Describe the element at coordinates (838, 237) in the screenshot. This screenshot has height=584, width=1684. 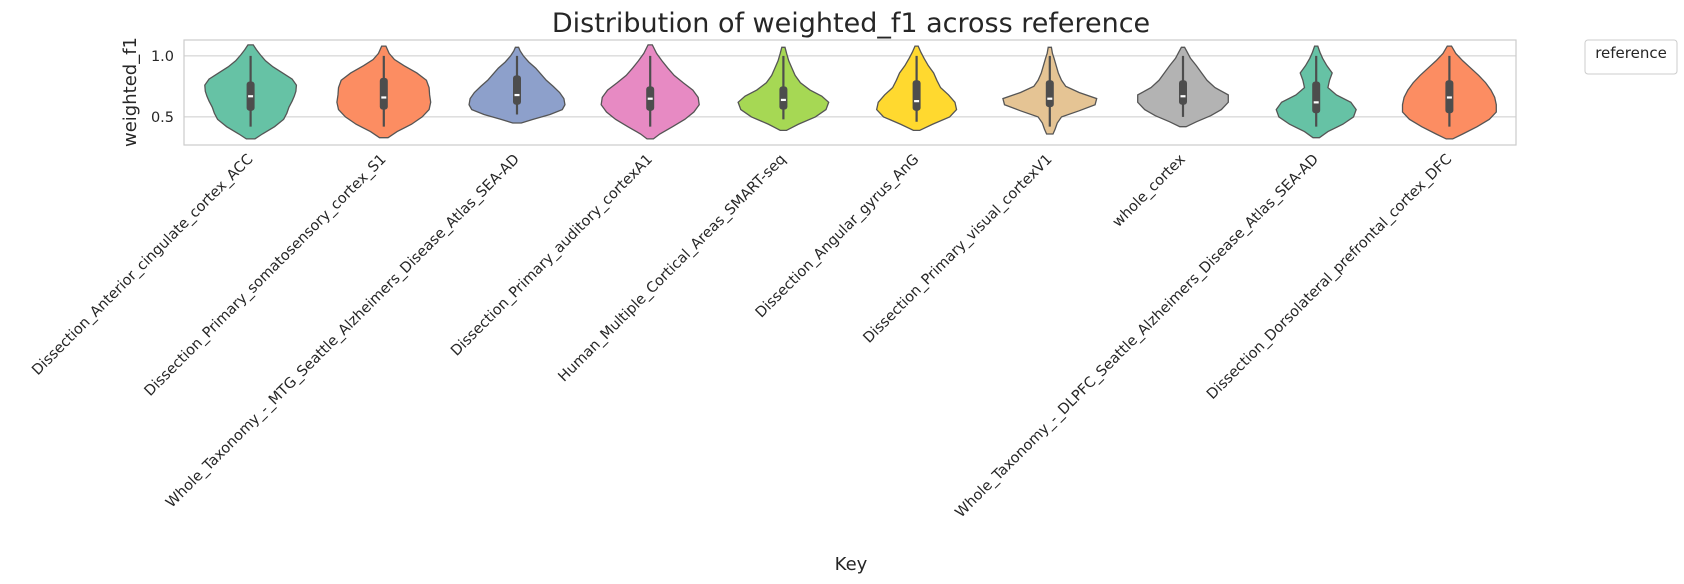
I see `x-tick-label: Dissection_Angular_gyrus_AnG` at that location.